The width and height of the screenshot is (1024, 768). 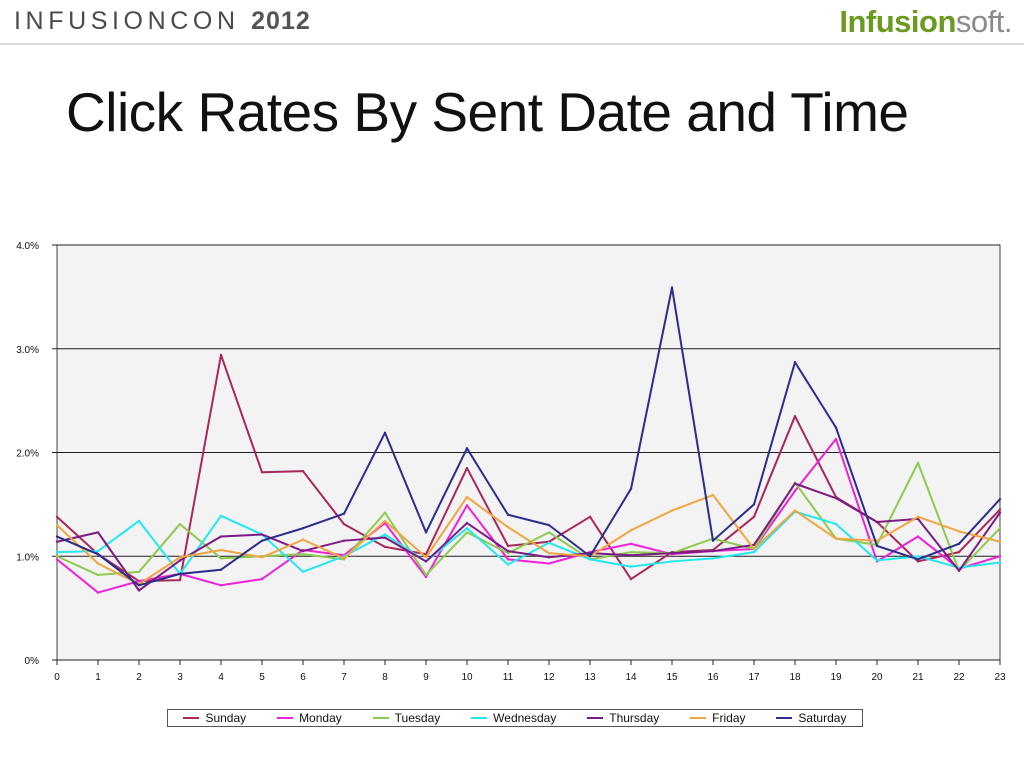 What do you see at coordinates (344, 677) in the screenshot?
I see `x-tick-label: 7` at bounding box center [344, 677].